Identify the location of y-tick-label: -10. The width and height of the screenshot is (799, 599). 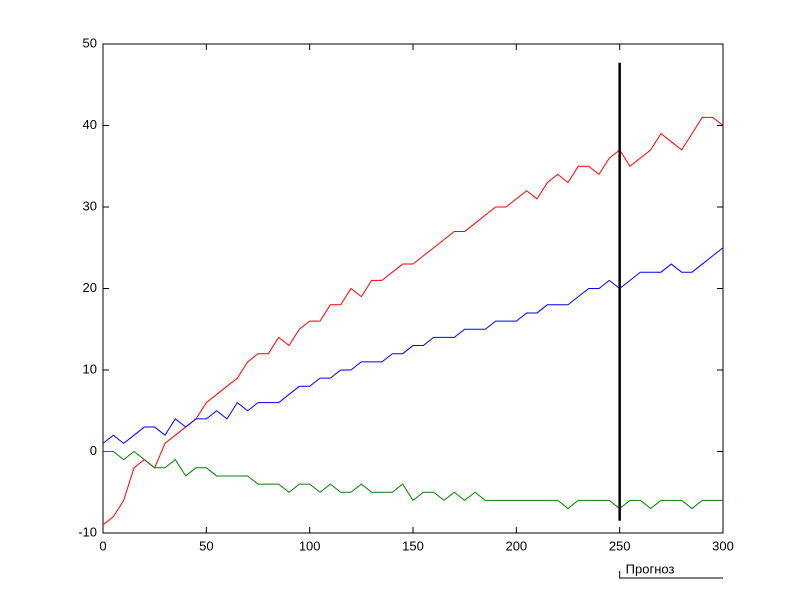
(87, 531).